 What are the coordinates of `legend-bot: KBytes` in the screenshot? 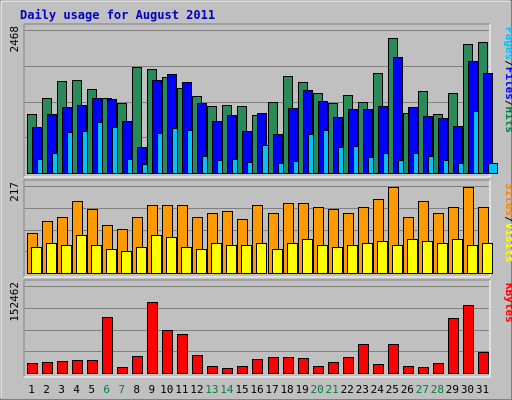 It's located at (507, 303).